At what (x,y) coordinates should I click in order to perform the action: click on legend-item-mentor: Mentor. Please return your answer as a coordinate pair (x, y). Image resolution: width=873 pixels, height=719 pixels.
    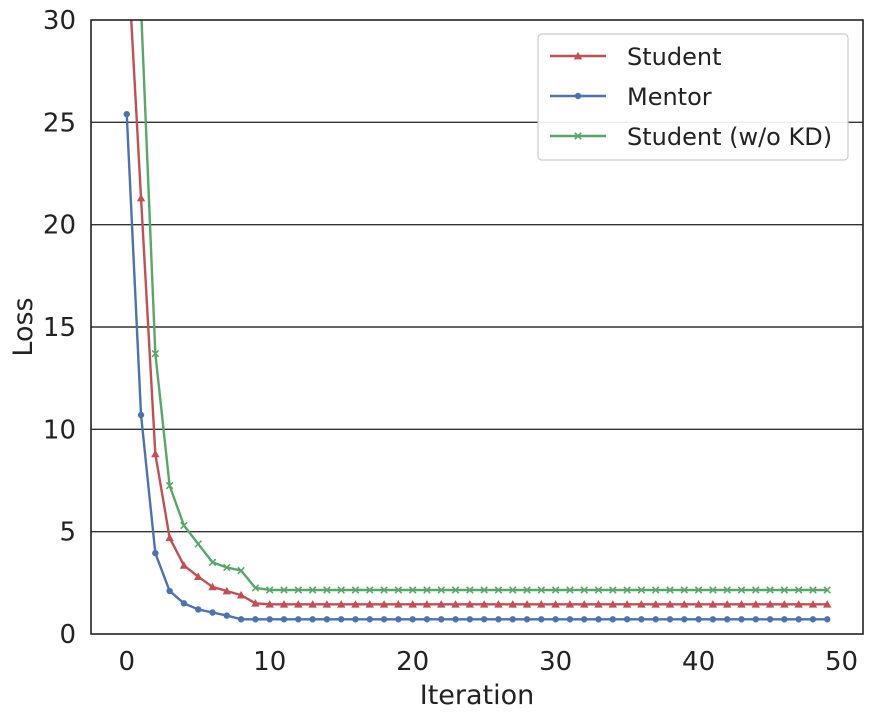
    Looking at the image, I should click on (631, 97).